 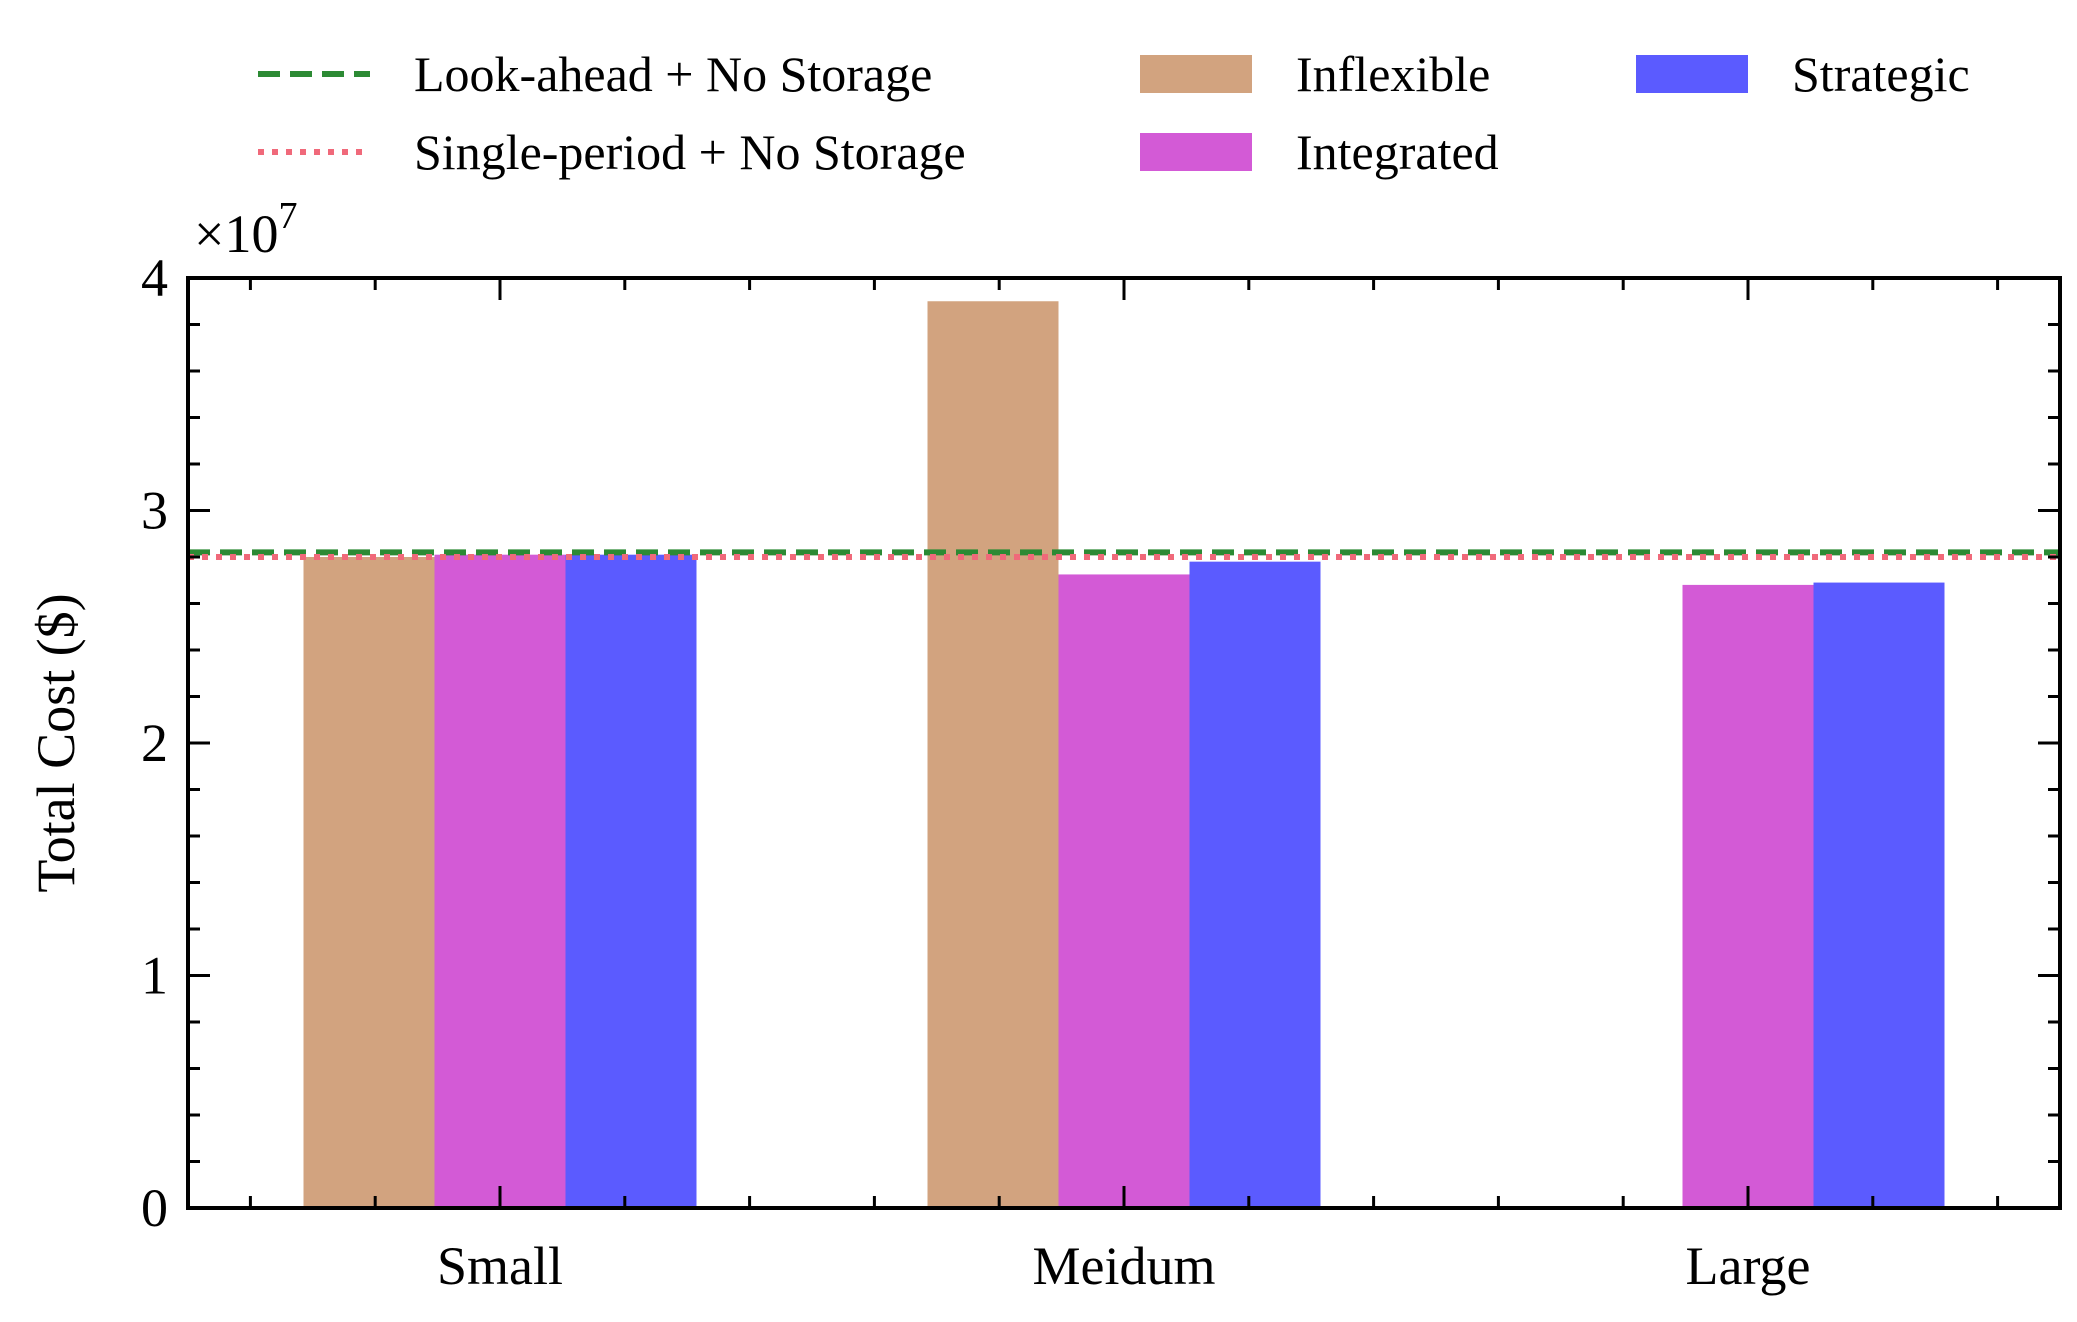 What do you see at coordinates (154, 278) in the screenshot?
I see `y-tick-label: 4` at bounding box center [154, 278].